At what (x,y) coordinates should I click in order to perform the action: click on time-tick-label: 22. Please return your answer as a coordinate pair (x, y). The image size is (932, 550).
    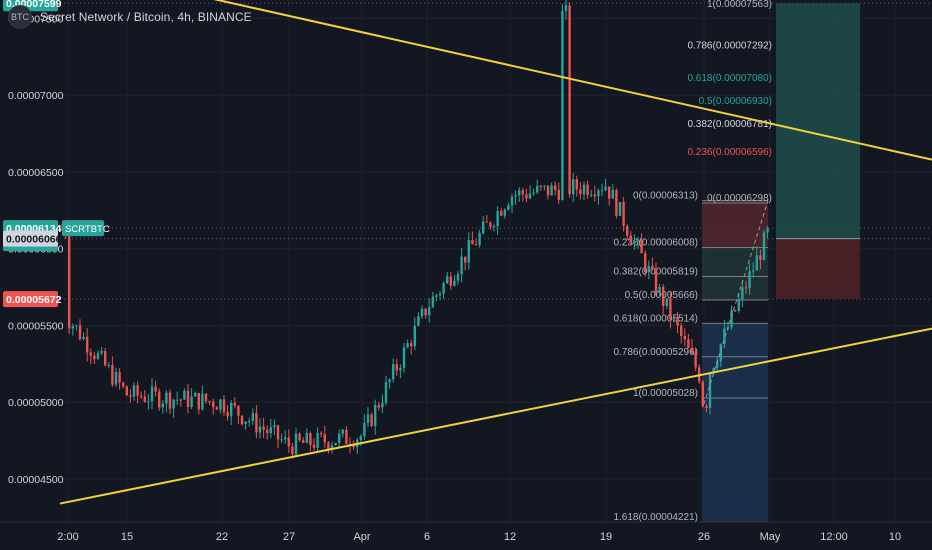
    Looking at the image, I should click on (222, 537).